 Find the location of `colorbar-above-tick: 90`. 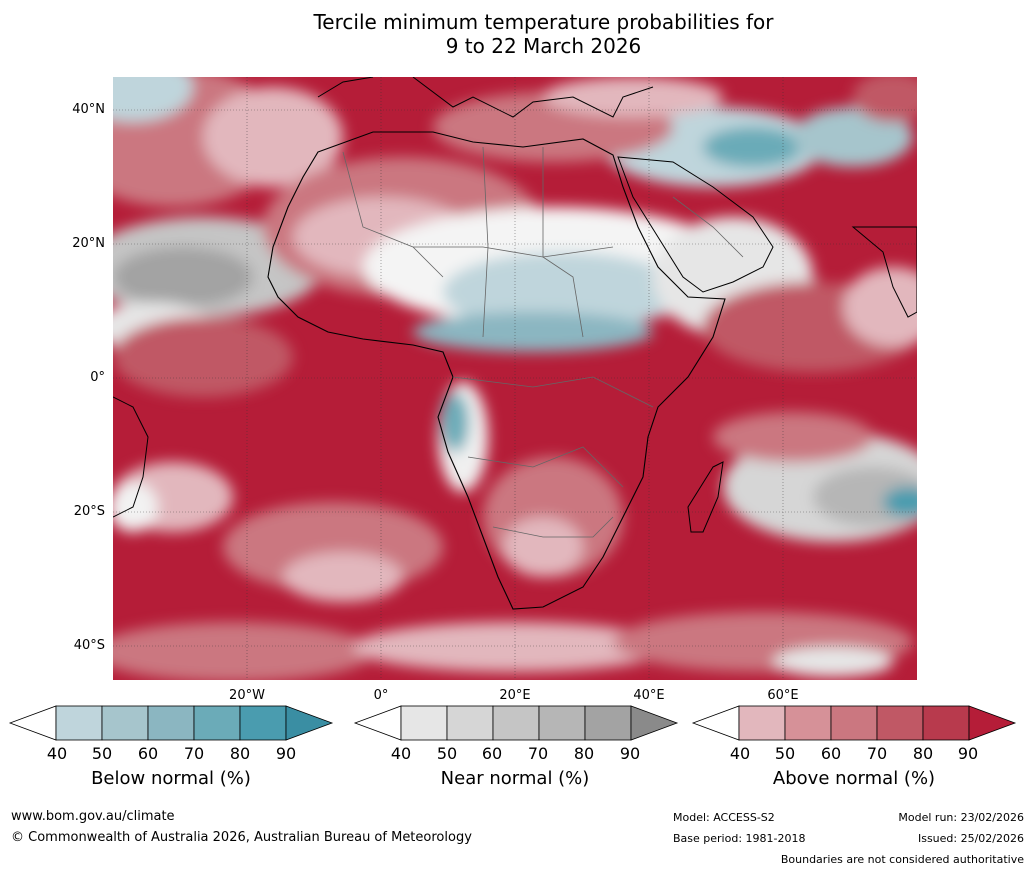

colorbar-above-tick: 90 is located at coordinates (968, 753).